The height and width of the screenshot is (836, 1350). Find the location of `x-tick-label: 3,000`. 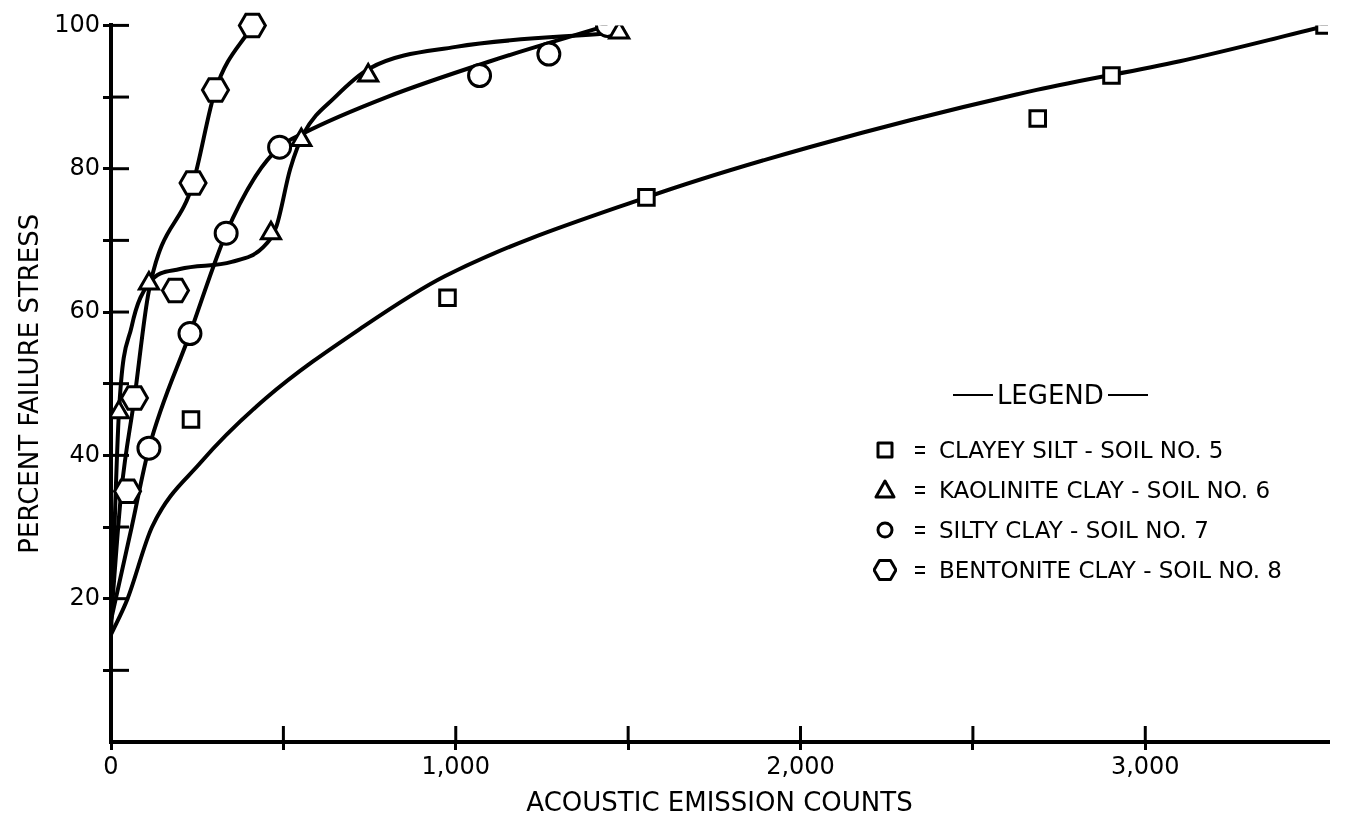

x-tick-label: 3,000 is located at coordinates (1145, 766).